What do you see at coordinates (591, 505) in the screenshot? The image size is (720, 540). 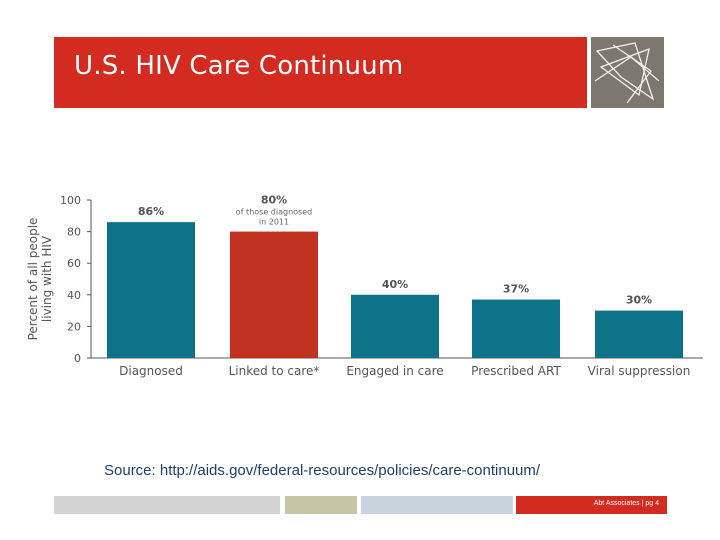 I see `footer-segment-red: Abt Associates | pg 4` at bounding box center [591, 505].